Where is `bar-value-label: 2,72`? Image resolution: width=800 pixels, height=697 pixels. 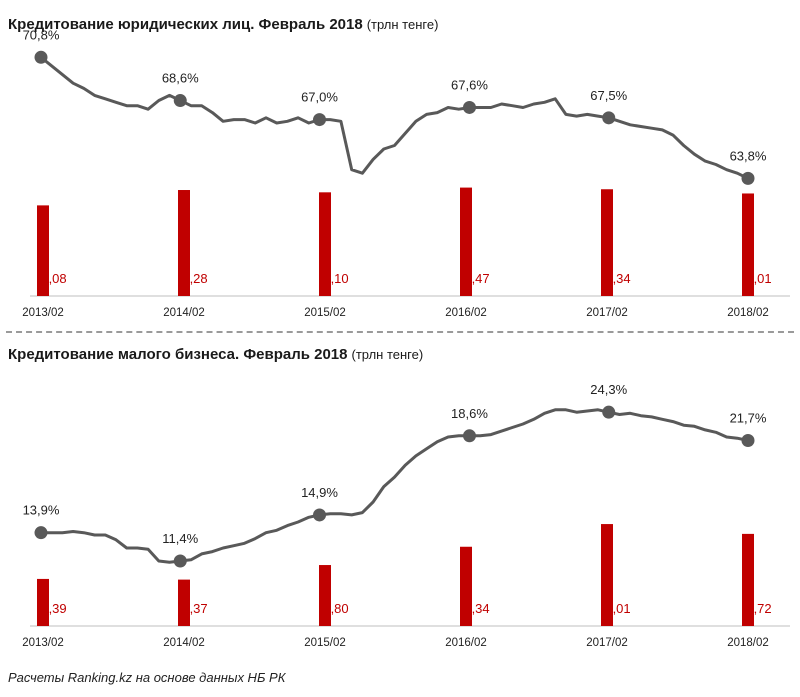
bar-value-label: 2,72 is located at coordinates (758, 608).